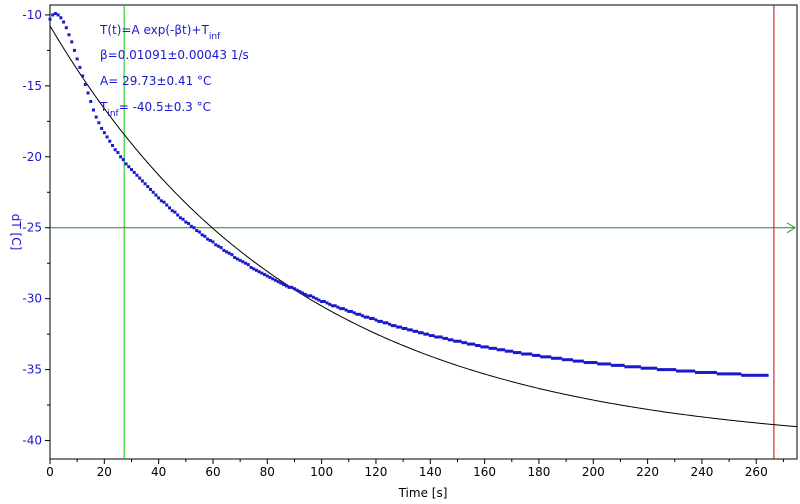 Image resolution: width=800 pixels, height=504 pixels. Describe the element at coordinates (593, 472) in the screenshot. I see `x-tick-label: 200` at that location.